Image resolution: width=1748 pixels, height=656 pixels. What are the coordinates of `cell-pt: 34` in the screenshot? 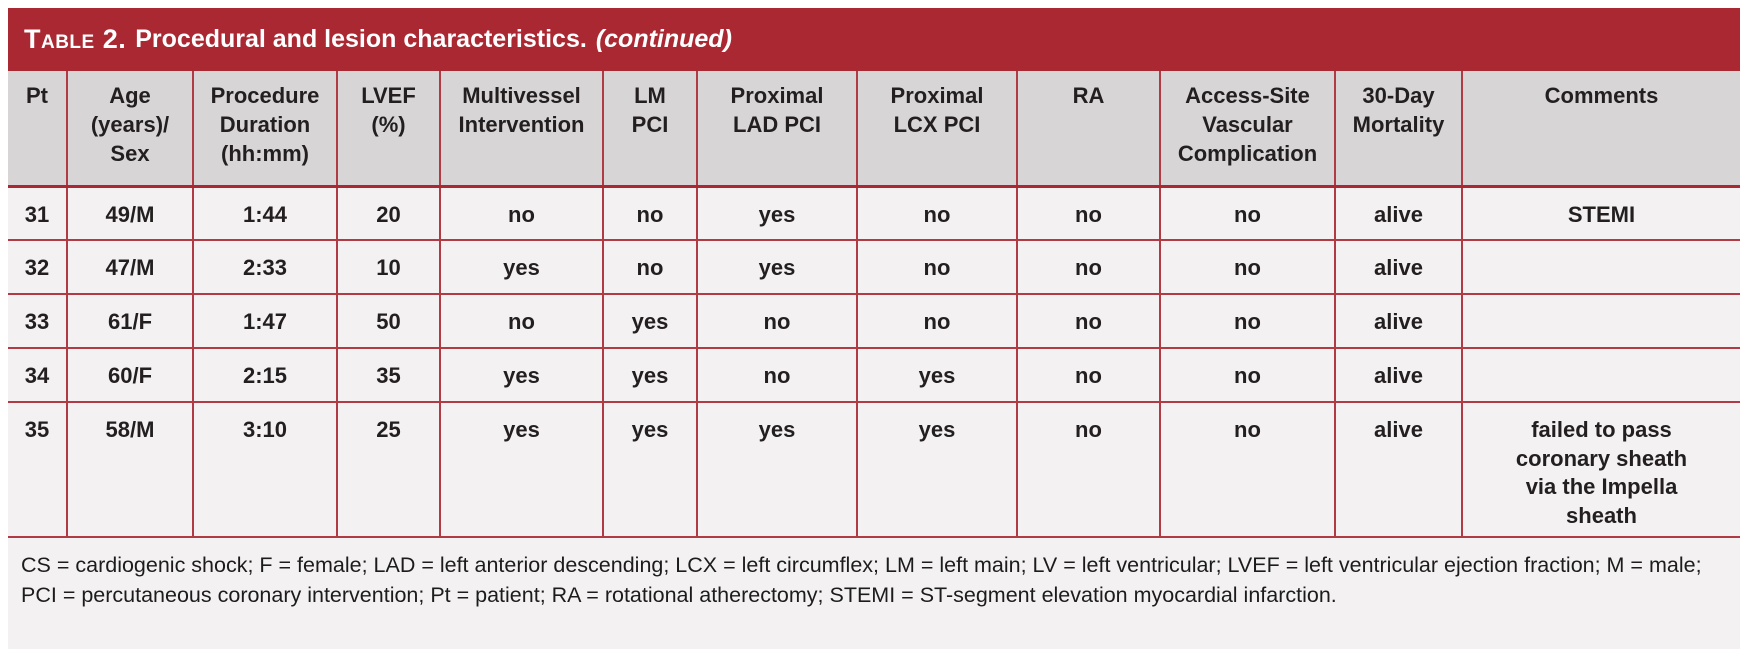 It's located at (37, 375).